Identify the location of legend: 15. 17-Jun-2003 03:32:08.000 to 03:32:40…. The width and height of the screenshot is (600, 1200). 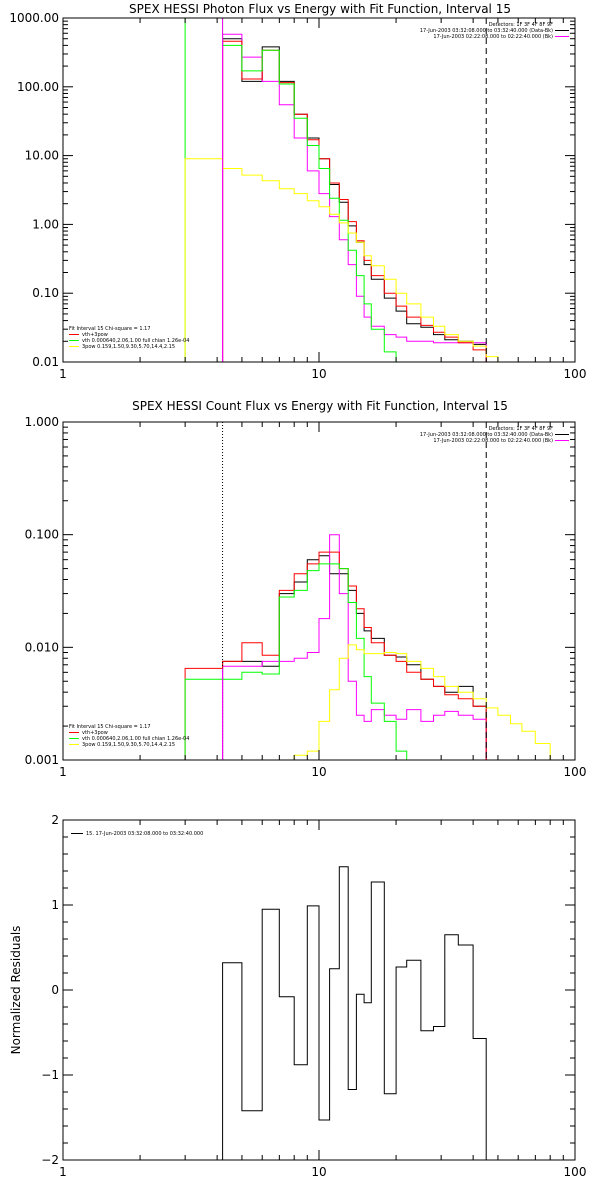
(137, 834).